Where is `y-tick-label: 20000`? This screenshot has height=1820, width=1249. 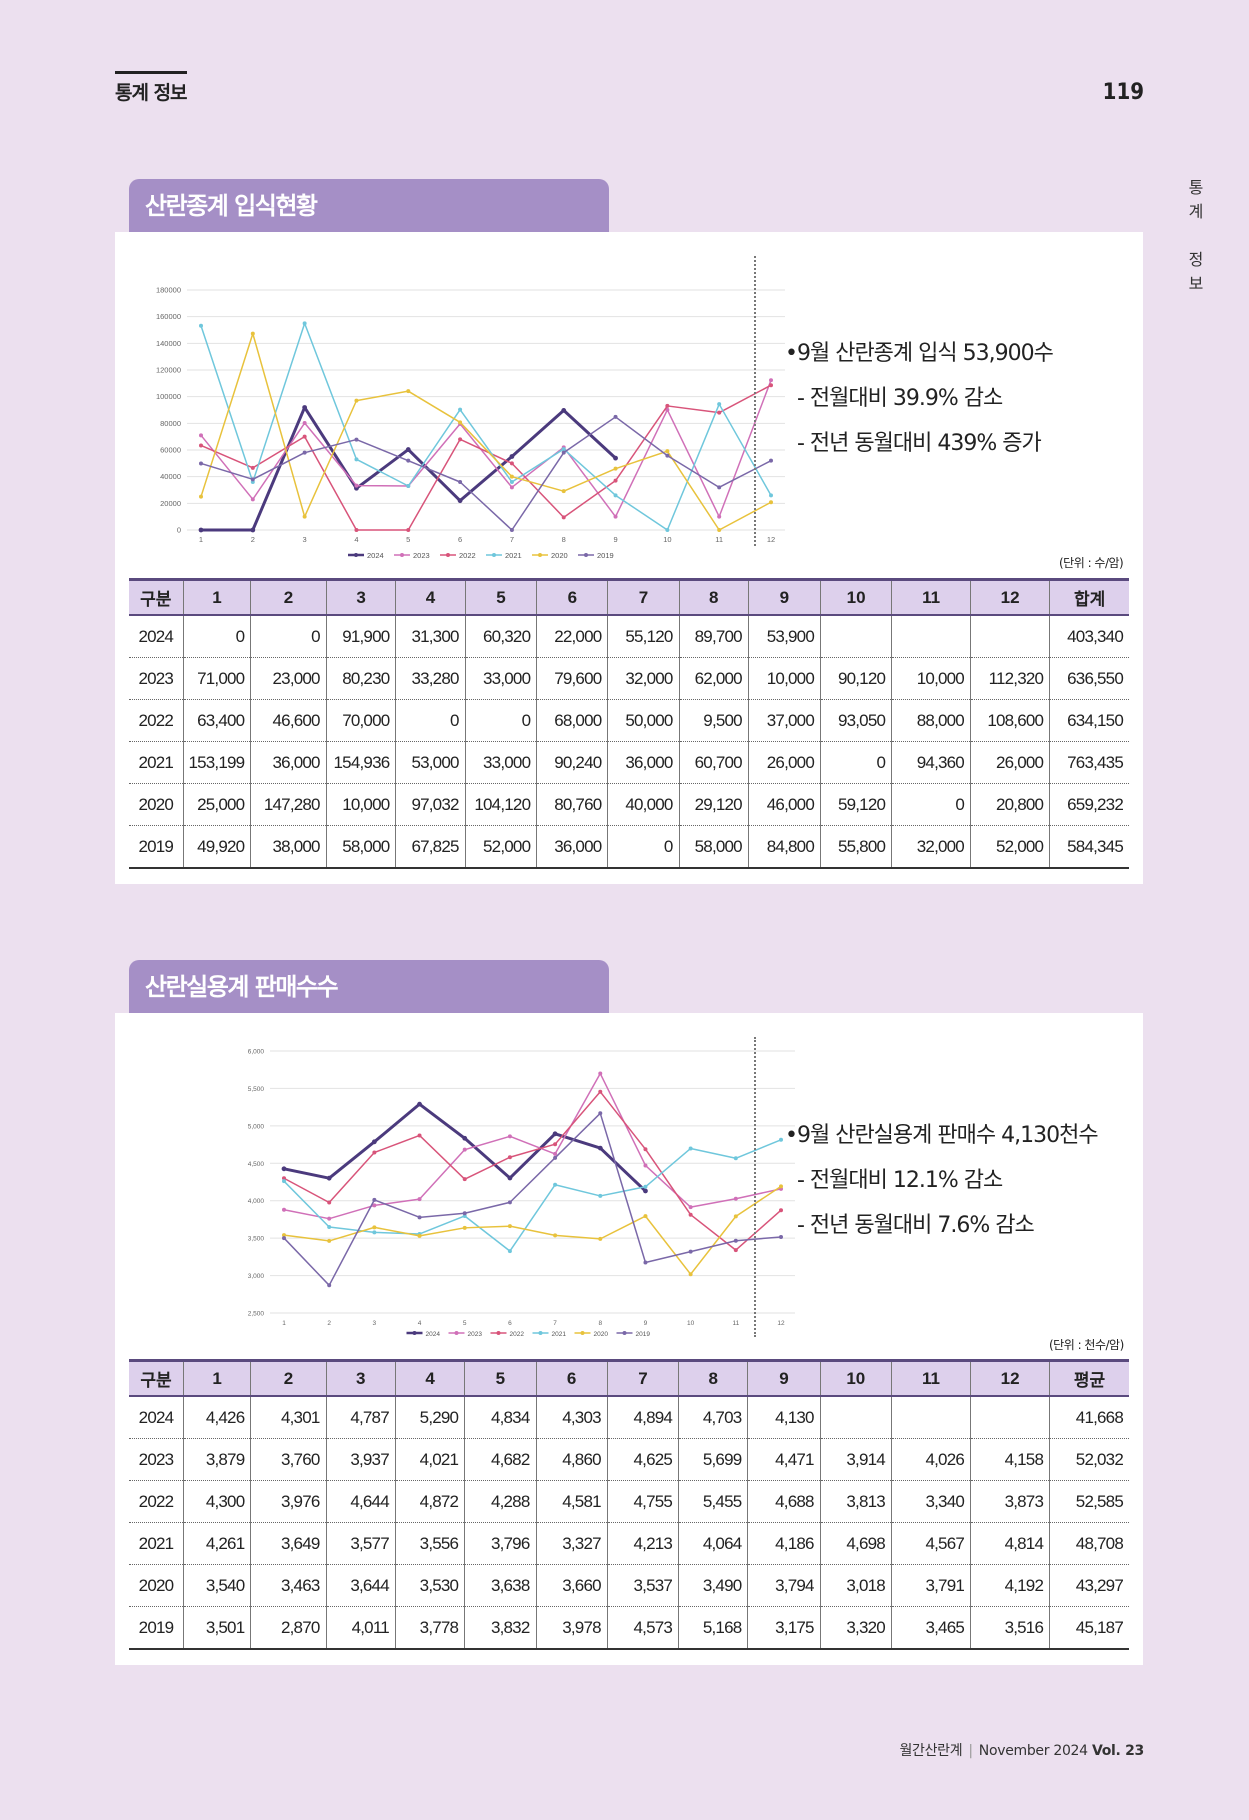
y-tick-label: 20000 is located at coordinates (170, 503).